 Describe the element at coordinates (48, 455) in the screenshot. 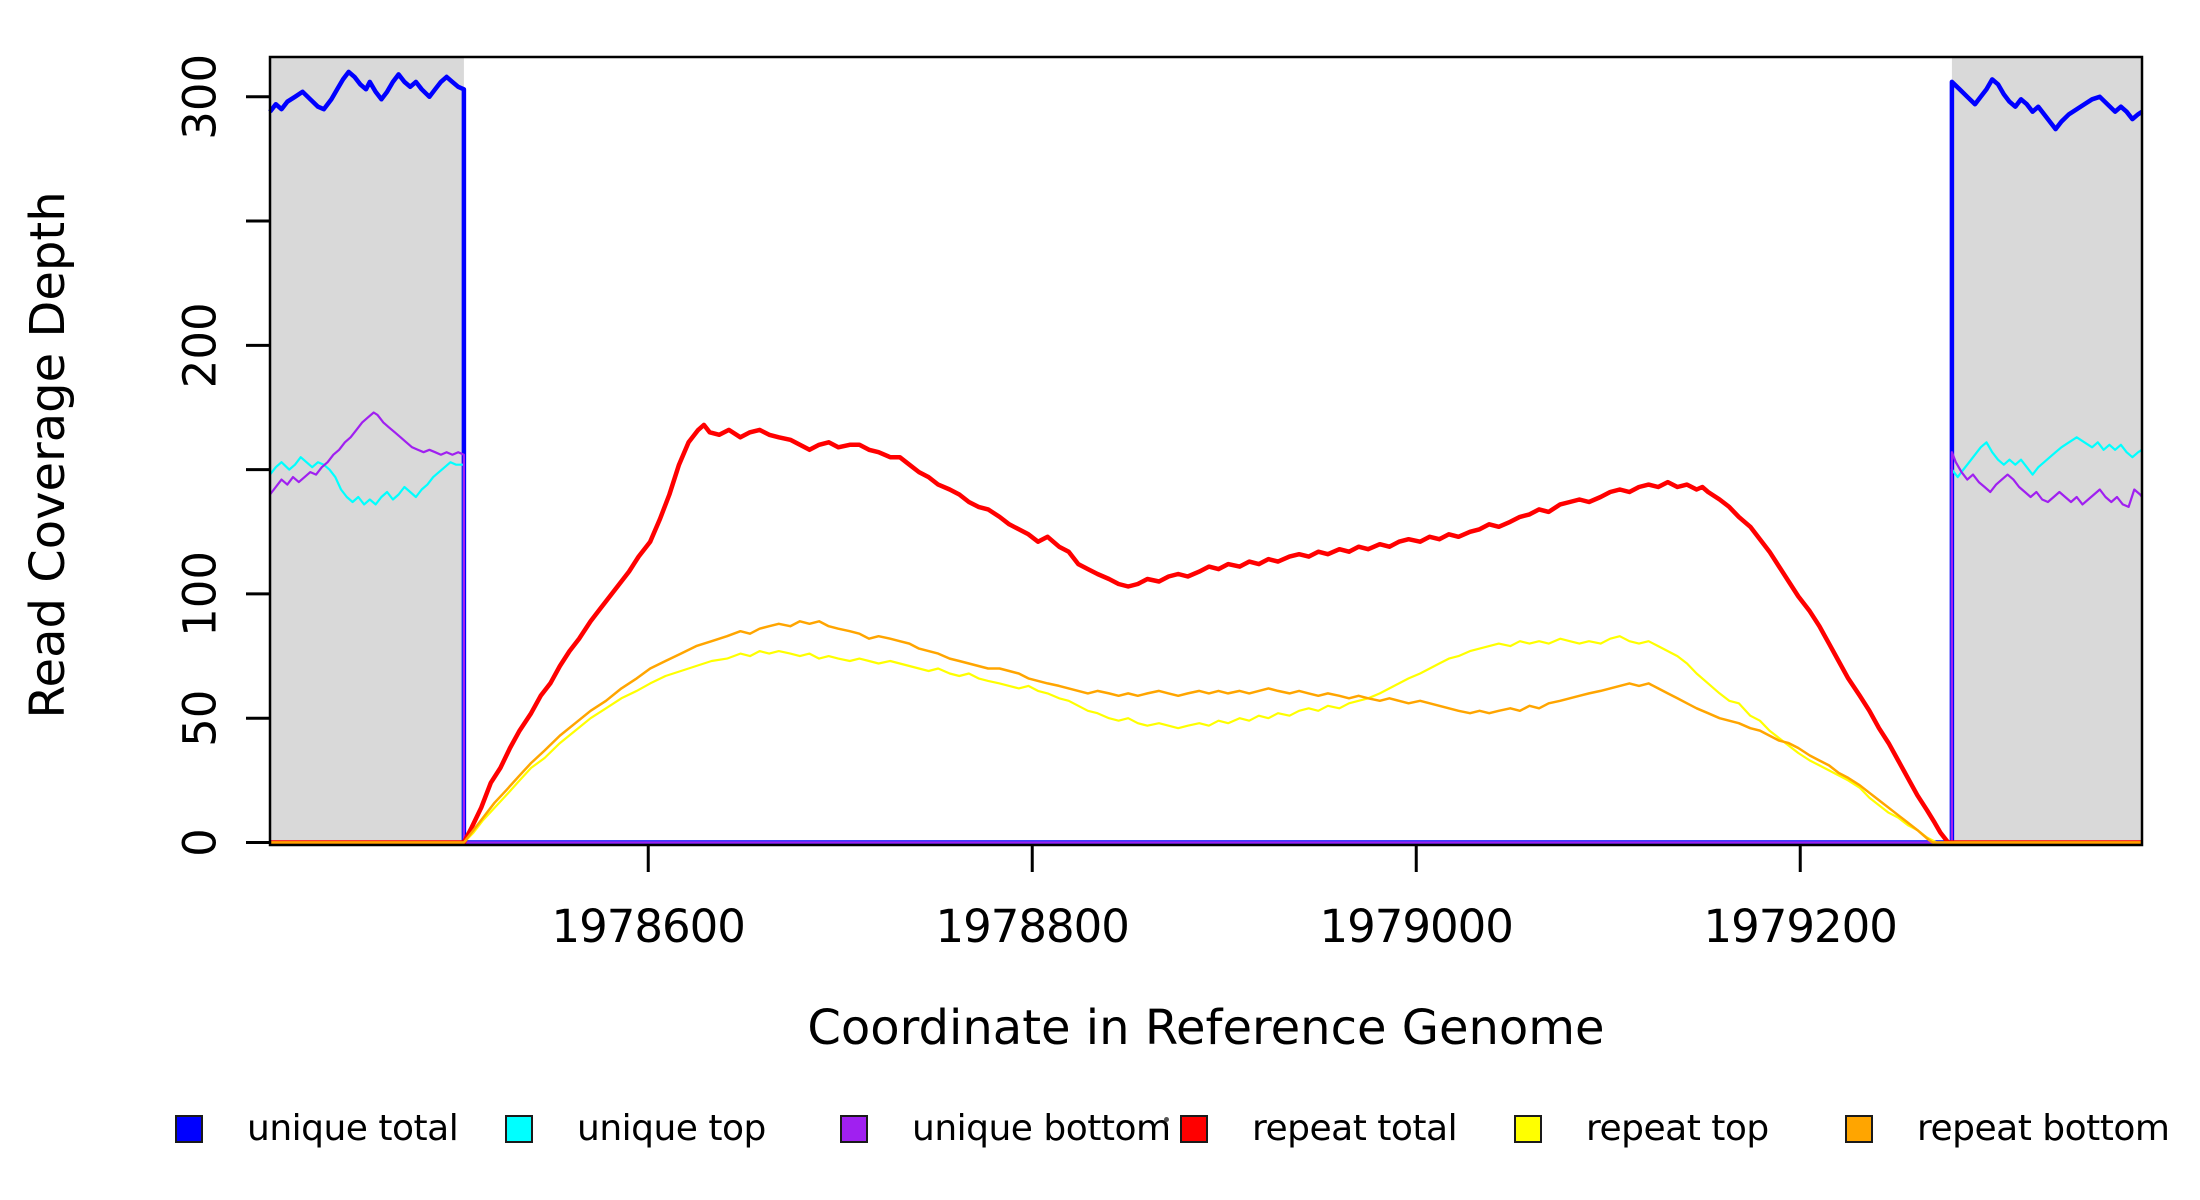

I see `y-axis-title: Read Coverage Depth` at that location.